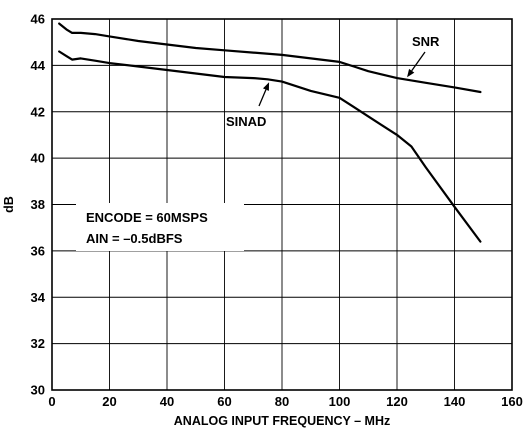 The height and width of the screenshot is (433, 526). Describe the element at coordinates (262, 98) in the screenshot. I see `sinad-arrow` at that location.